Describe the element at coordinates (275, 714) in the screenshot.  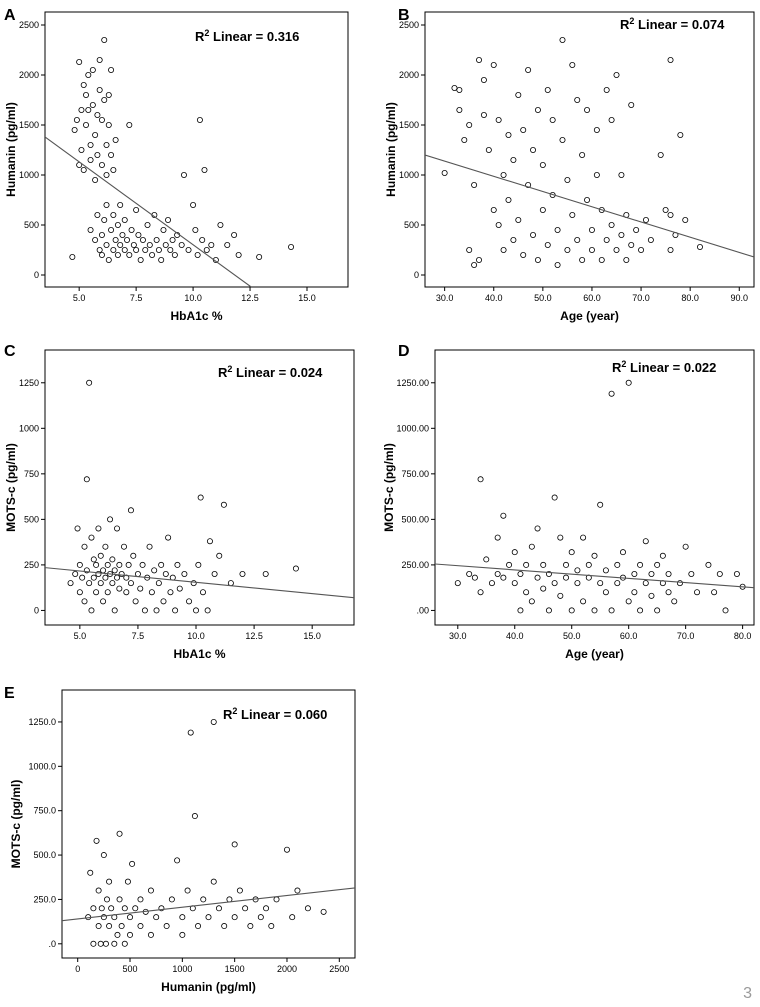
I see `r2-annotation: R2 Linear = 0.060` at that location.